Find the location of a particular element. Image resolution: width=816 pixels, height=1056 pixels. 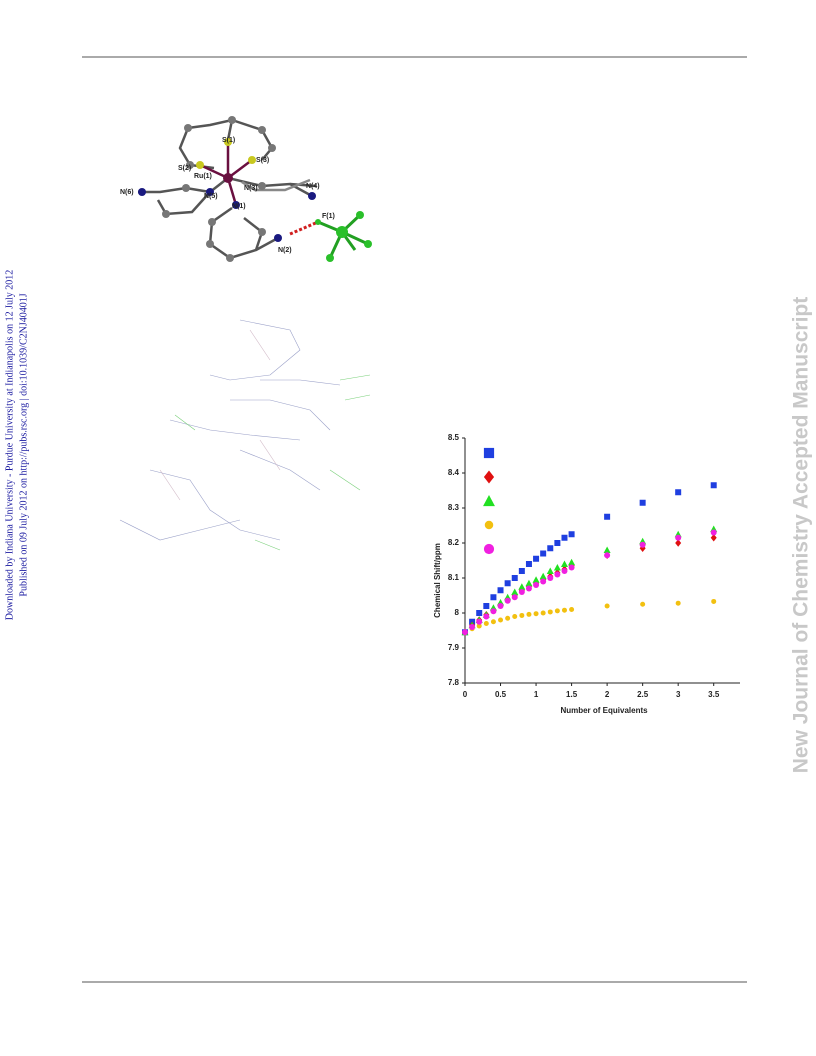

x-axis-title: Number of Equivalents is located at coordinates (604, 710).